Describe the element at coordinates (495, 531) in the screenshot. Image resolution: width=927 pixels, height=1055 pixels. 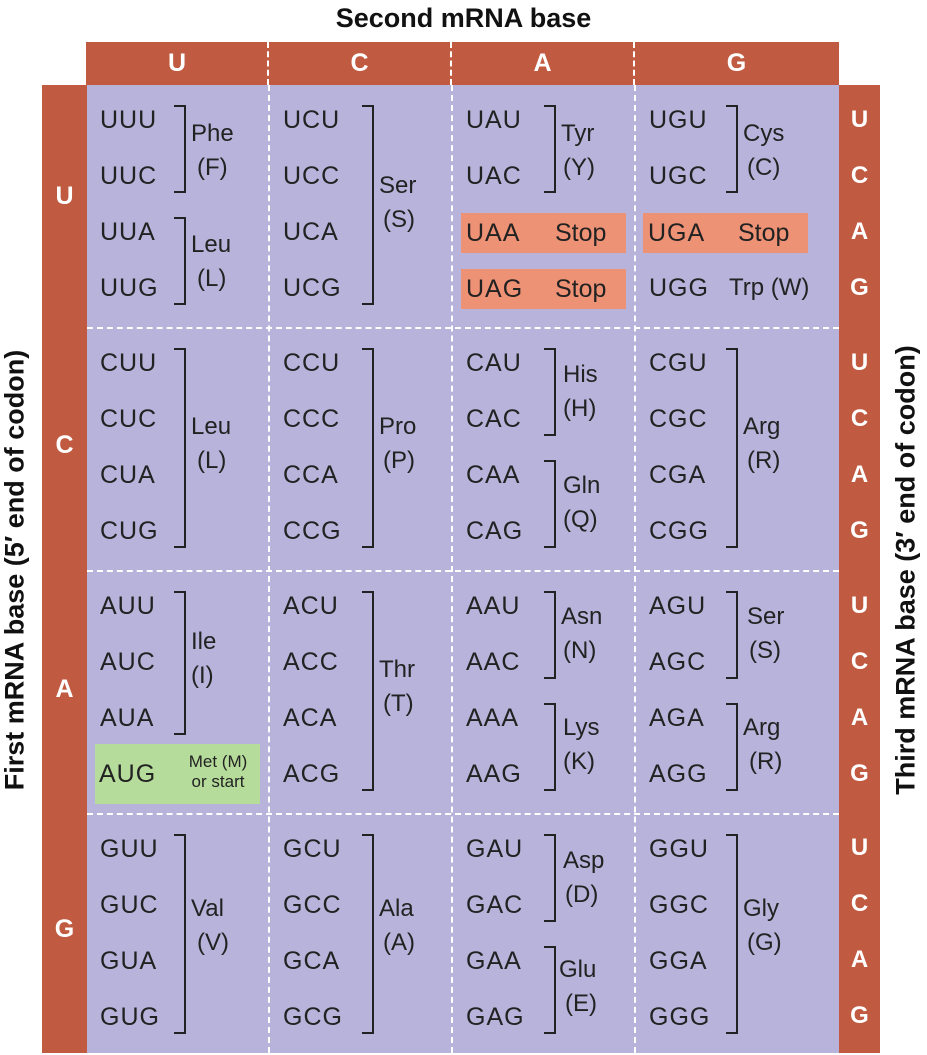
I see `codon: CAG` at that location.